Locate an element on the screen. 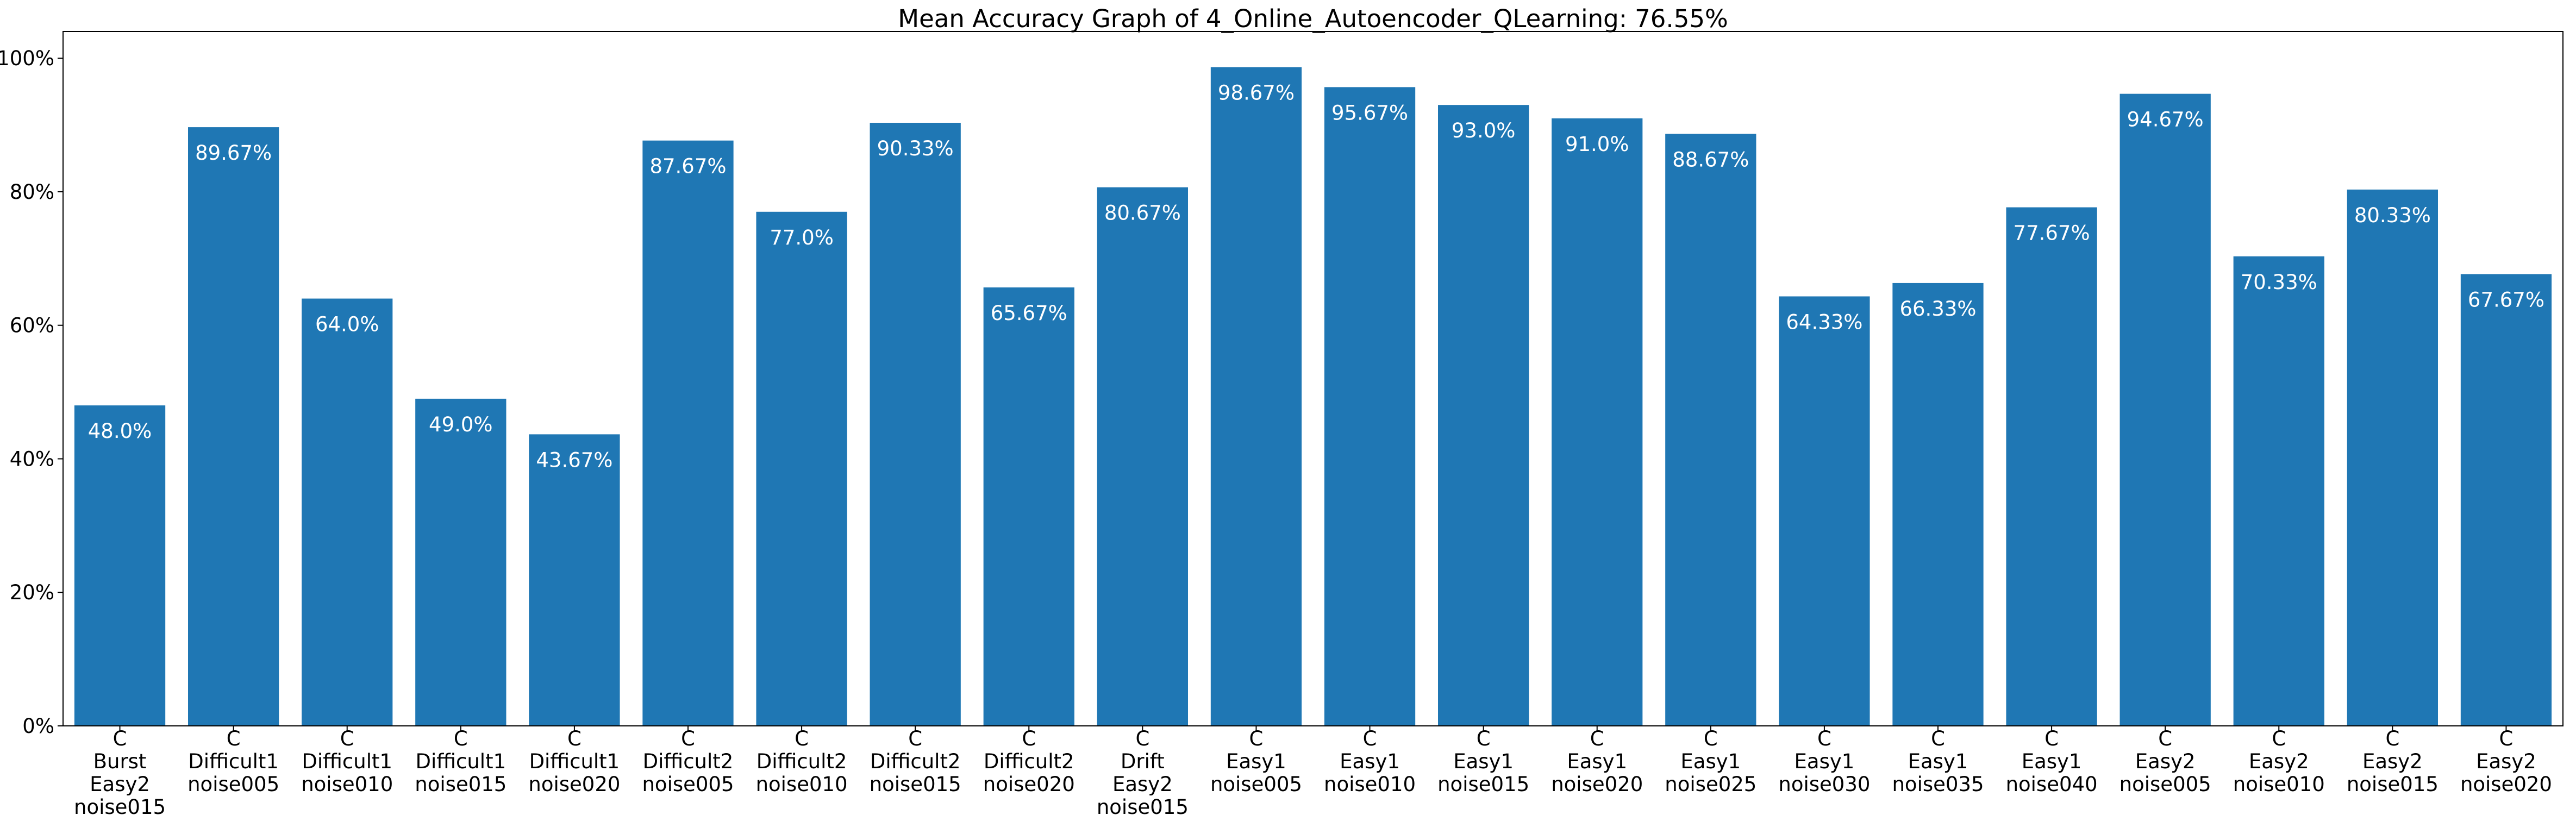  x-tick-label: C Easy1 noise020 is located at coordinates (1597, 761).